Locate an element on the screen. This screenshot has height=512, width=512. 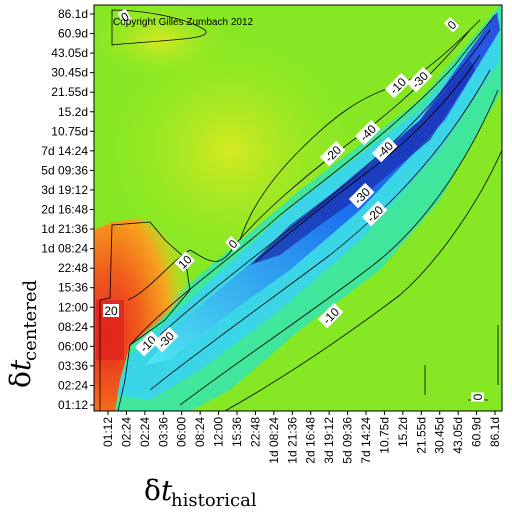
contour-label-text: 0 is located at coordinates (478, 396).